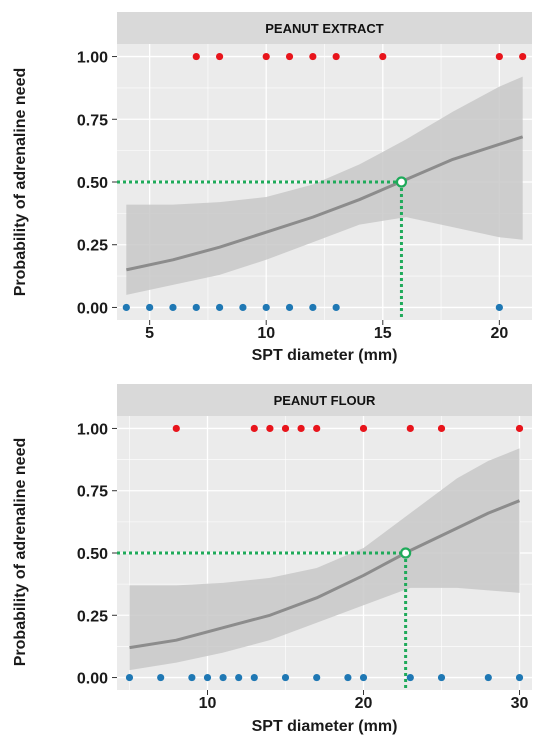  I want to click on x-tick-label: 30, so click(520, 703).